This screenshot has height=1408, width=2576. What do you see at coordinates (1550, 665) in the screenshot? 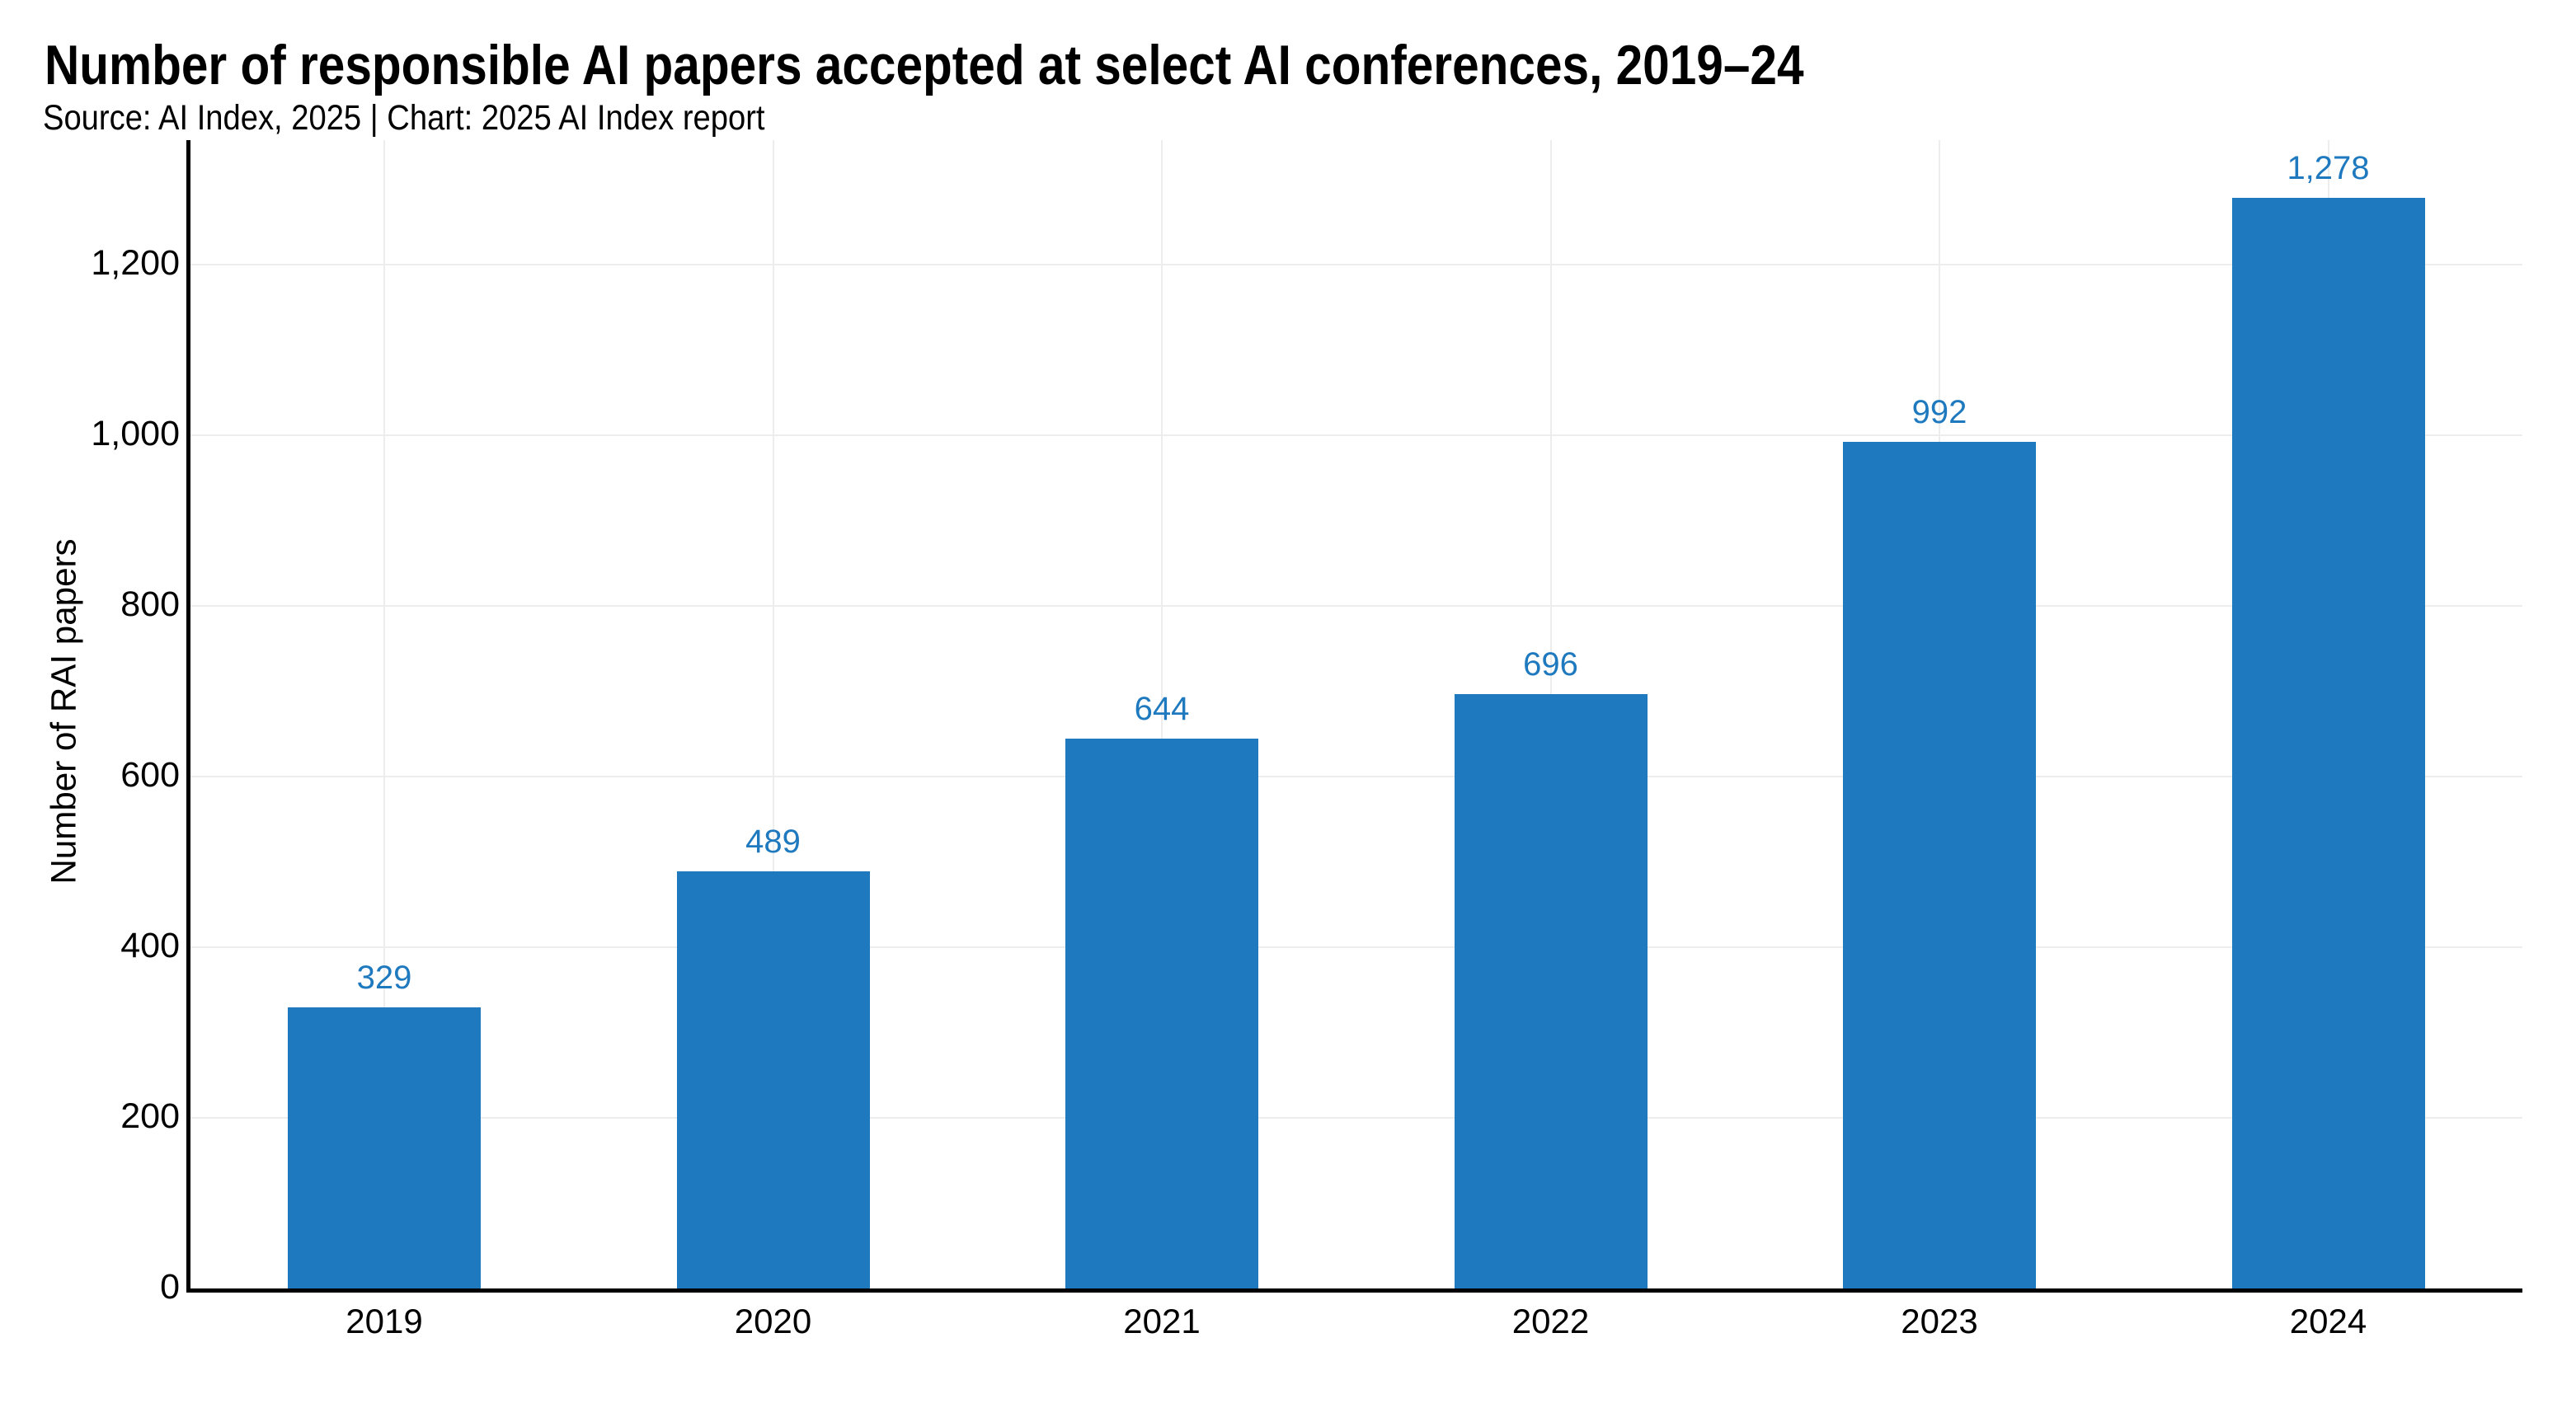
I see `value-label-2022: 696` at bounding box center [1550, 665].